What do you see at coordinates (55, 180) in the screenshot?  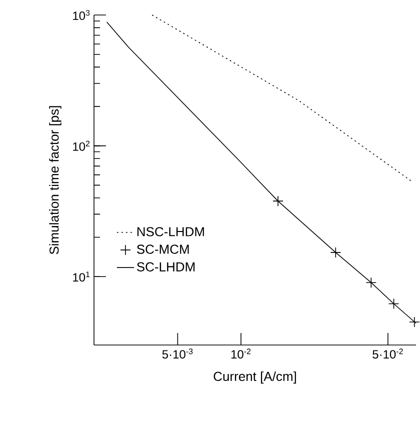 I see `y-axis-title: Simulation time factor [ps]` at bounding box center [55, 180].